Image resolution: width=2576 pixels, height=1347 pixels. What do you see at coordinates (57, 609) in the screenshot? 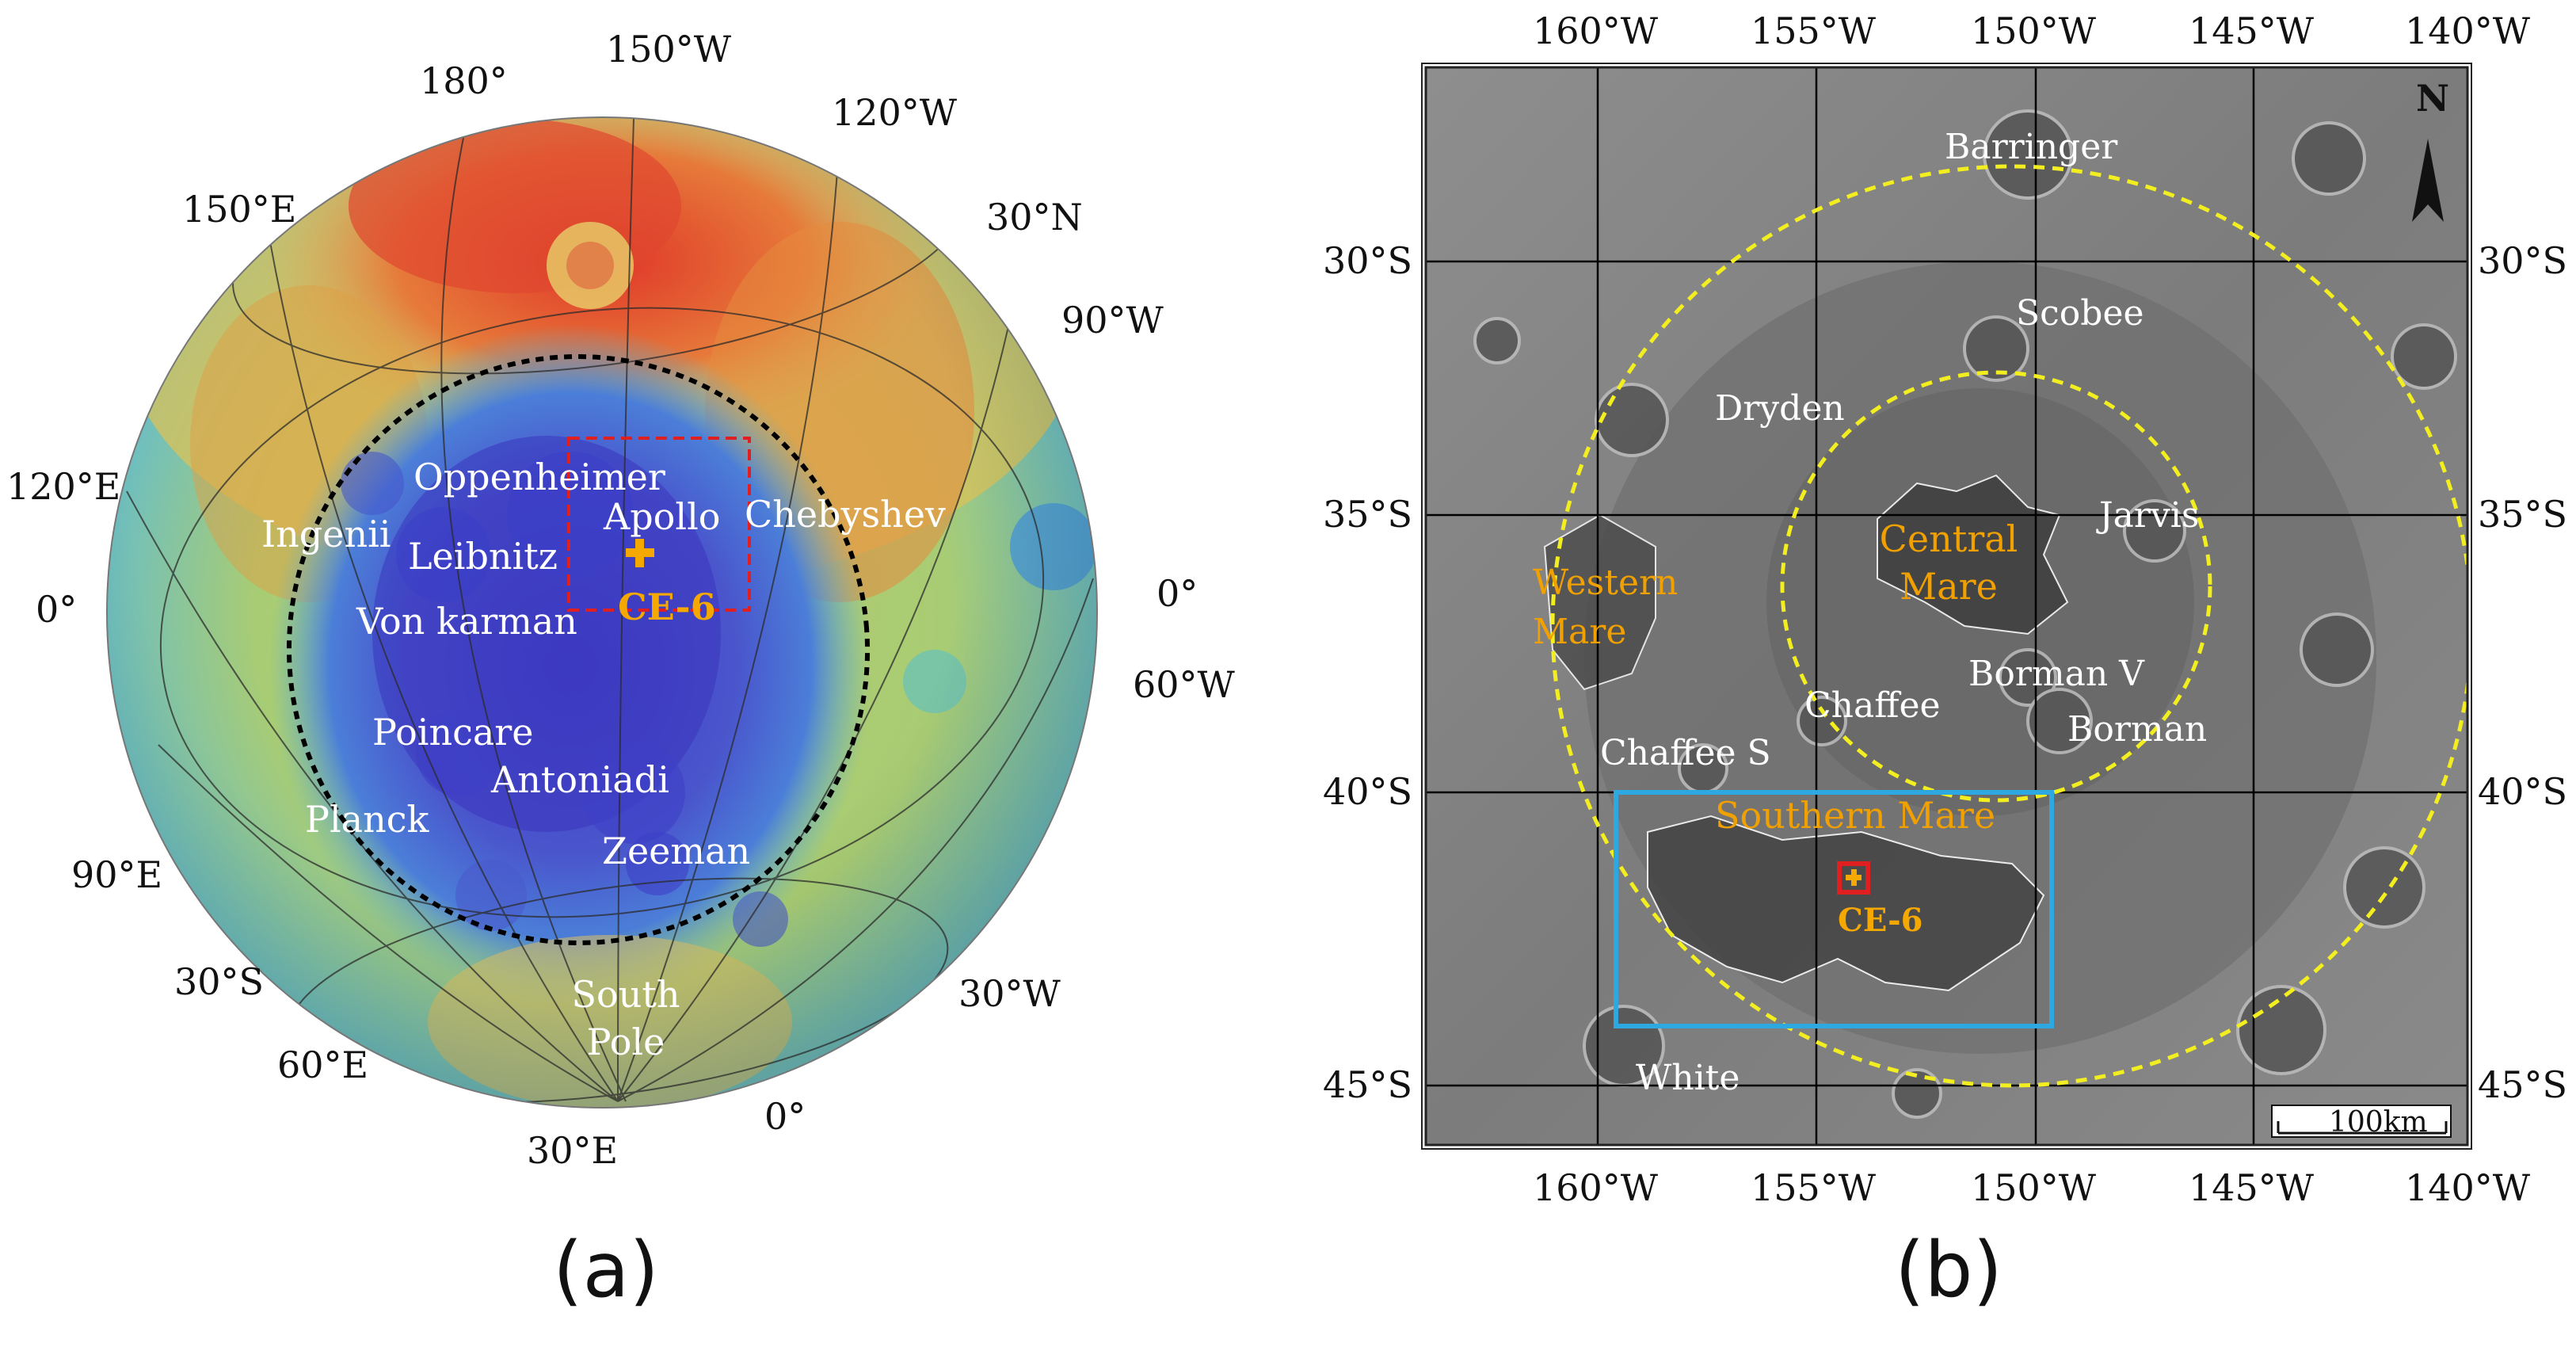
I see `lon-label-0-left: 0°` at bounding box center [57, 609].